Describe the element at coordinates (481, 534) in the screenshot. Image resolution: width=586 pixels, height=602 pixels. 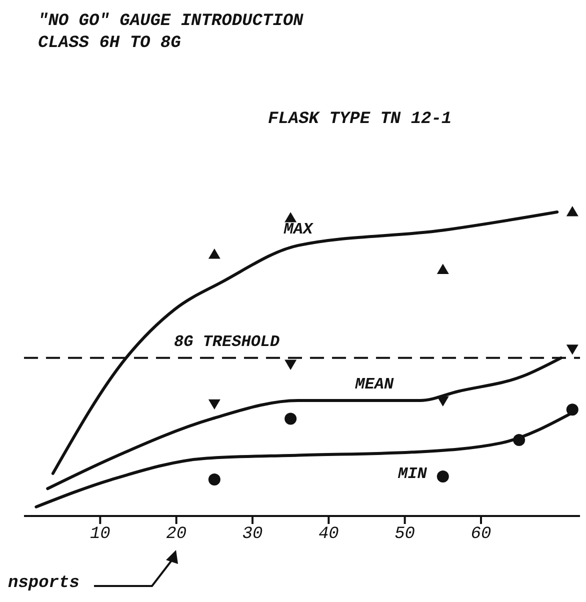
I see `x-tick-label: 60` at that location.